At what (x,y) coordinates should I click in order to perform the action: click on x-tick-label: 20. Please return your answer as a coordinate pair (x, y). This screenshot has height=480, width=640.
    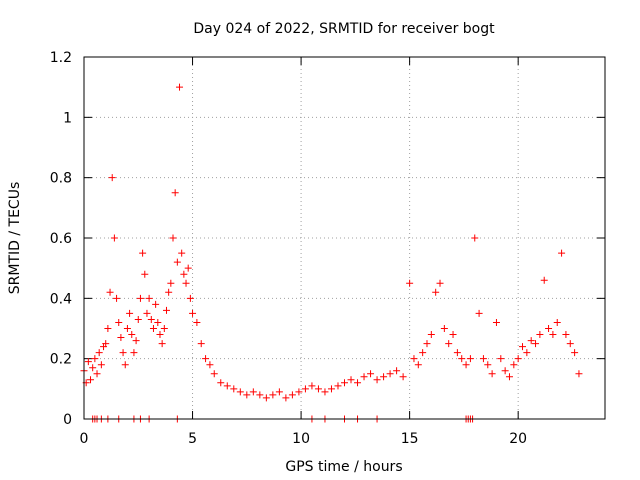
    Looking at the image, I should click on (518, 439).